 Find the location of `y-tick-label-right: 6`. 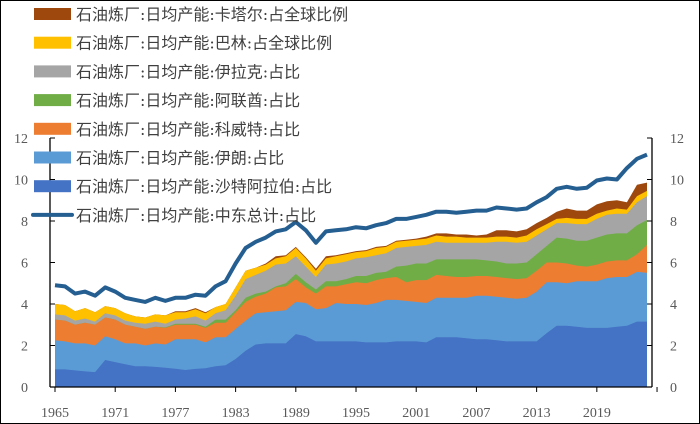

y-tick-label-right: 6 is located at coordinates (673, 264).